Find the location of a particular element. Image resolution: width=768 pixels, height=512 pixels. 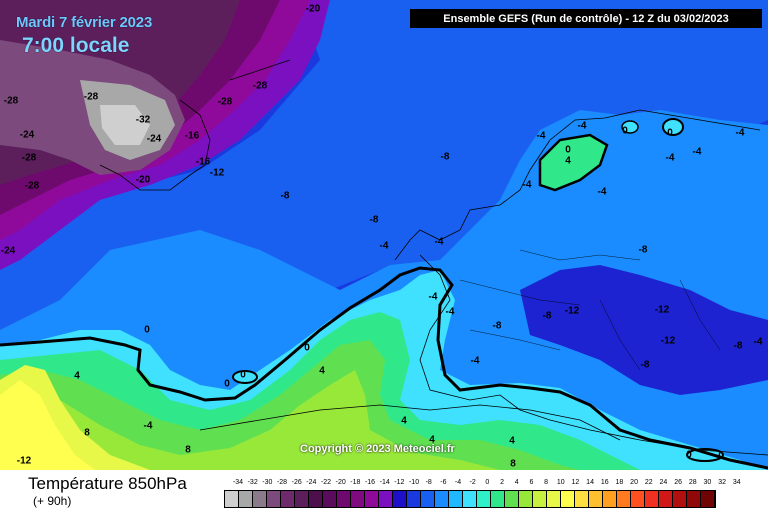

field-bubble-finland is located at coordinates (673, 127).